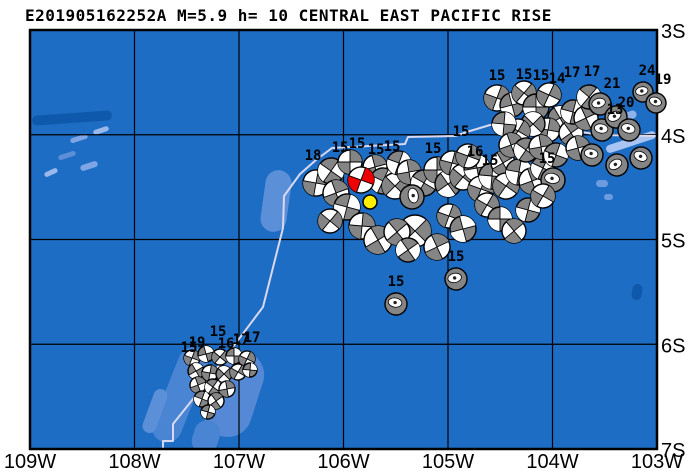  I want to click on epicenter-dot, so click(370, 202).